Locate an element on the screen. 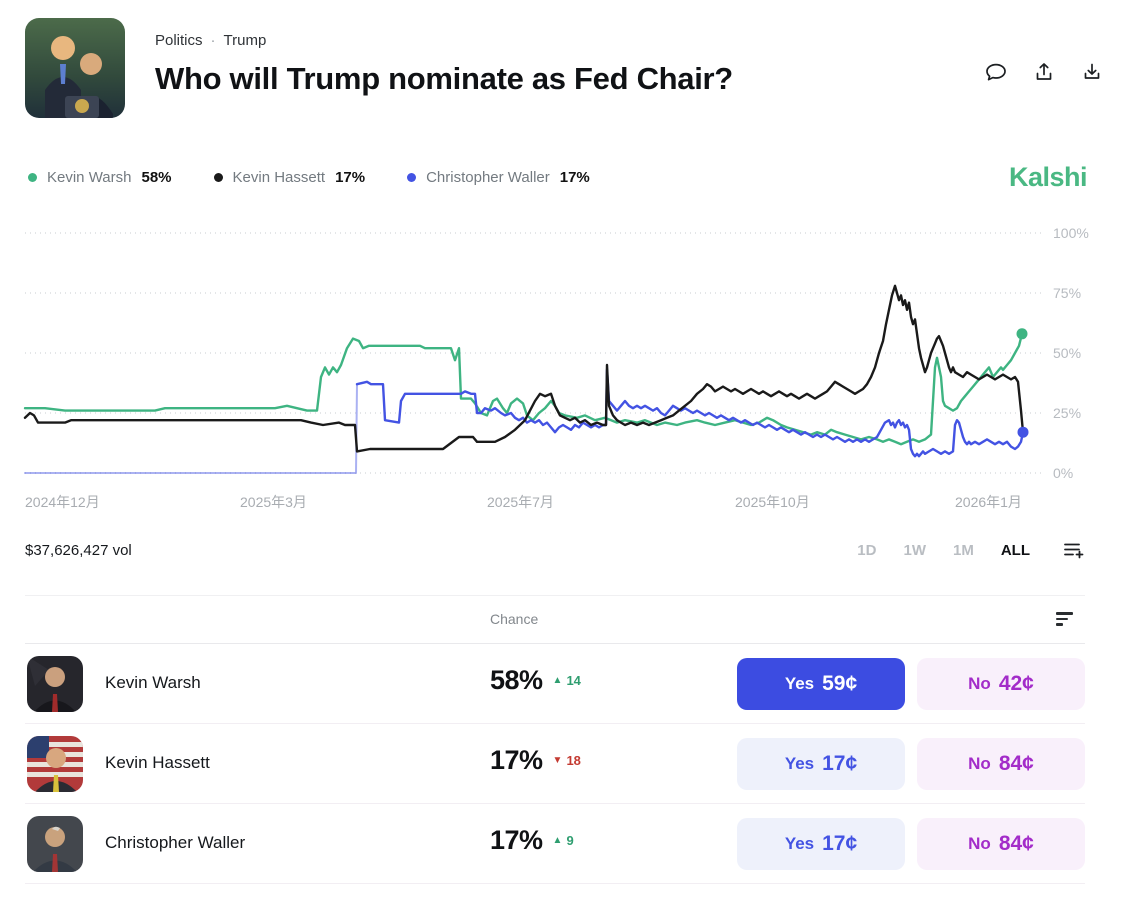 Image resolution: width=1129 pixels, height=899 pixels. range-selector: 1D 1W 1M ALL is located at coordinates (971, 550).